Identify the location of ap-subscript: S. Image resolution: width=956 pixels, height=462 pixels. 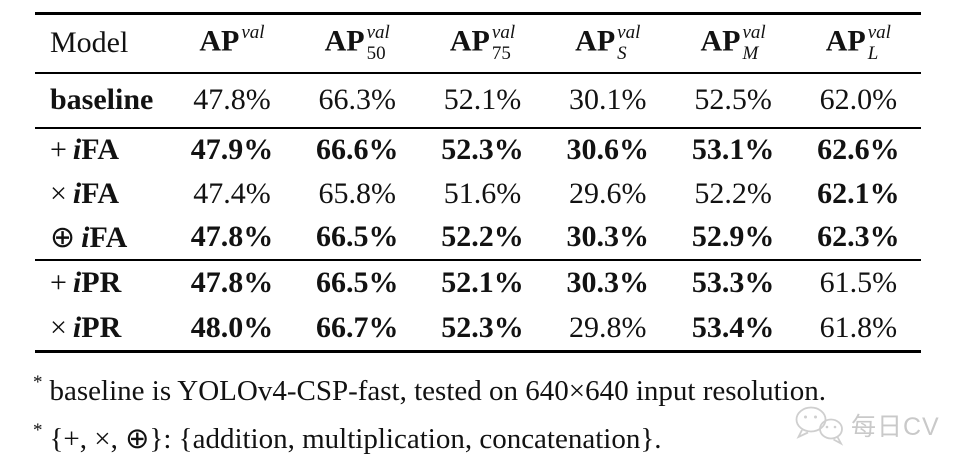
(622, 53).